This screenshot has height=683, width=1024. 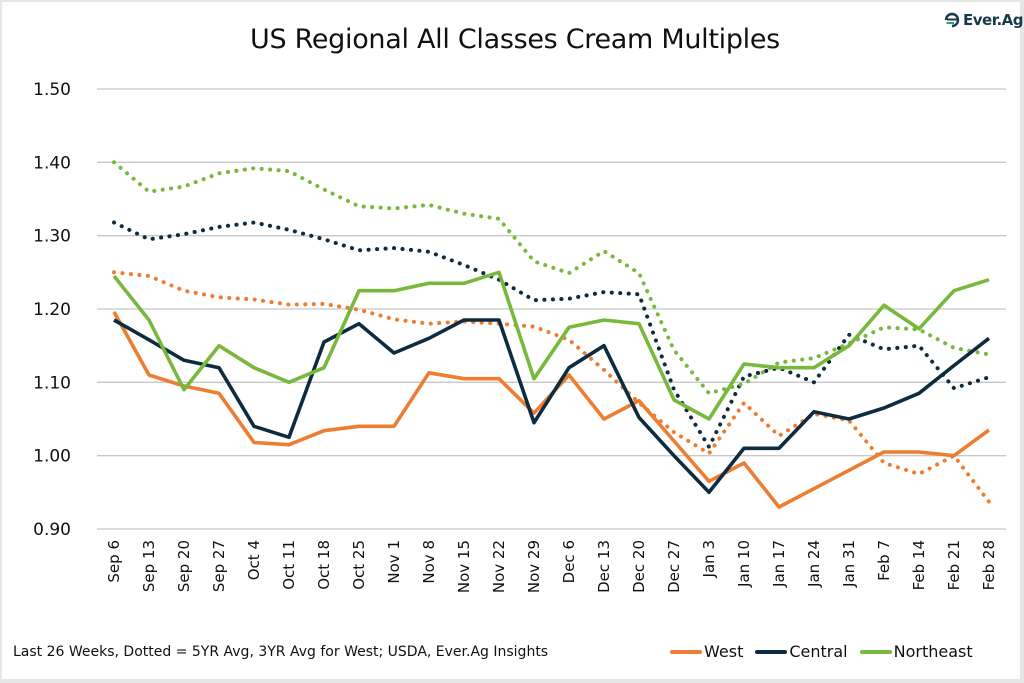 What do you see at coordinates (952, 20) in the screenshot?
I see `ever-ag-logo-icon` at bounding box center [952, 20].